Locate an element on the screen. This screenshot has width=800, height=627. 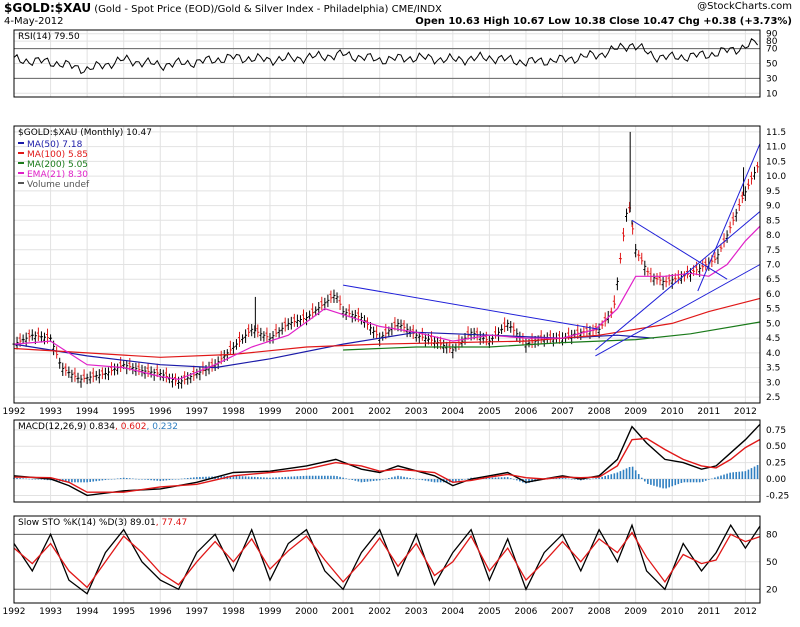
price-ytick-label: 3.5 is located at coordinates (773, 369).